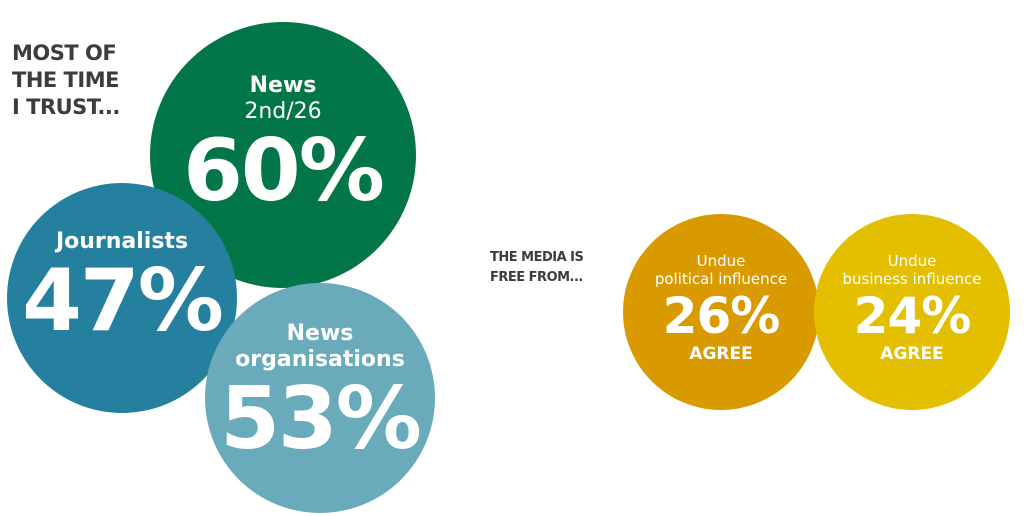 This screenshot has width=1024, height=516. Describe the element at coordinates (123, 301) in the screenshot. I see `journalists-value: 47%` at that location.